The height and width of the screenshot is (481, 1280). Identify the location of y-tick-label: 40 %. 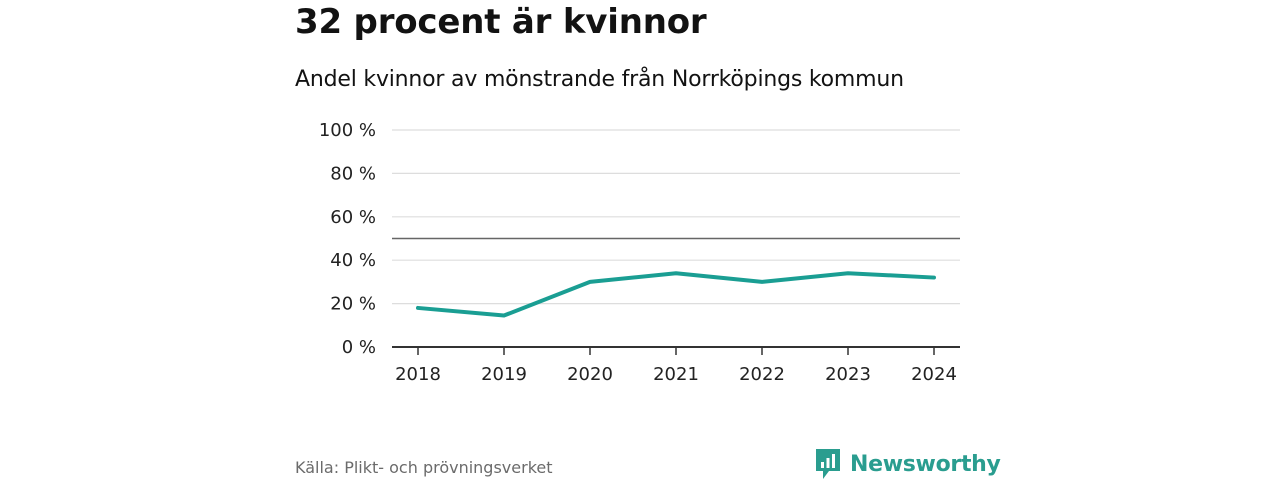
(353, 260).